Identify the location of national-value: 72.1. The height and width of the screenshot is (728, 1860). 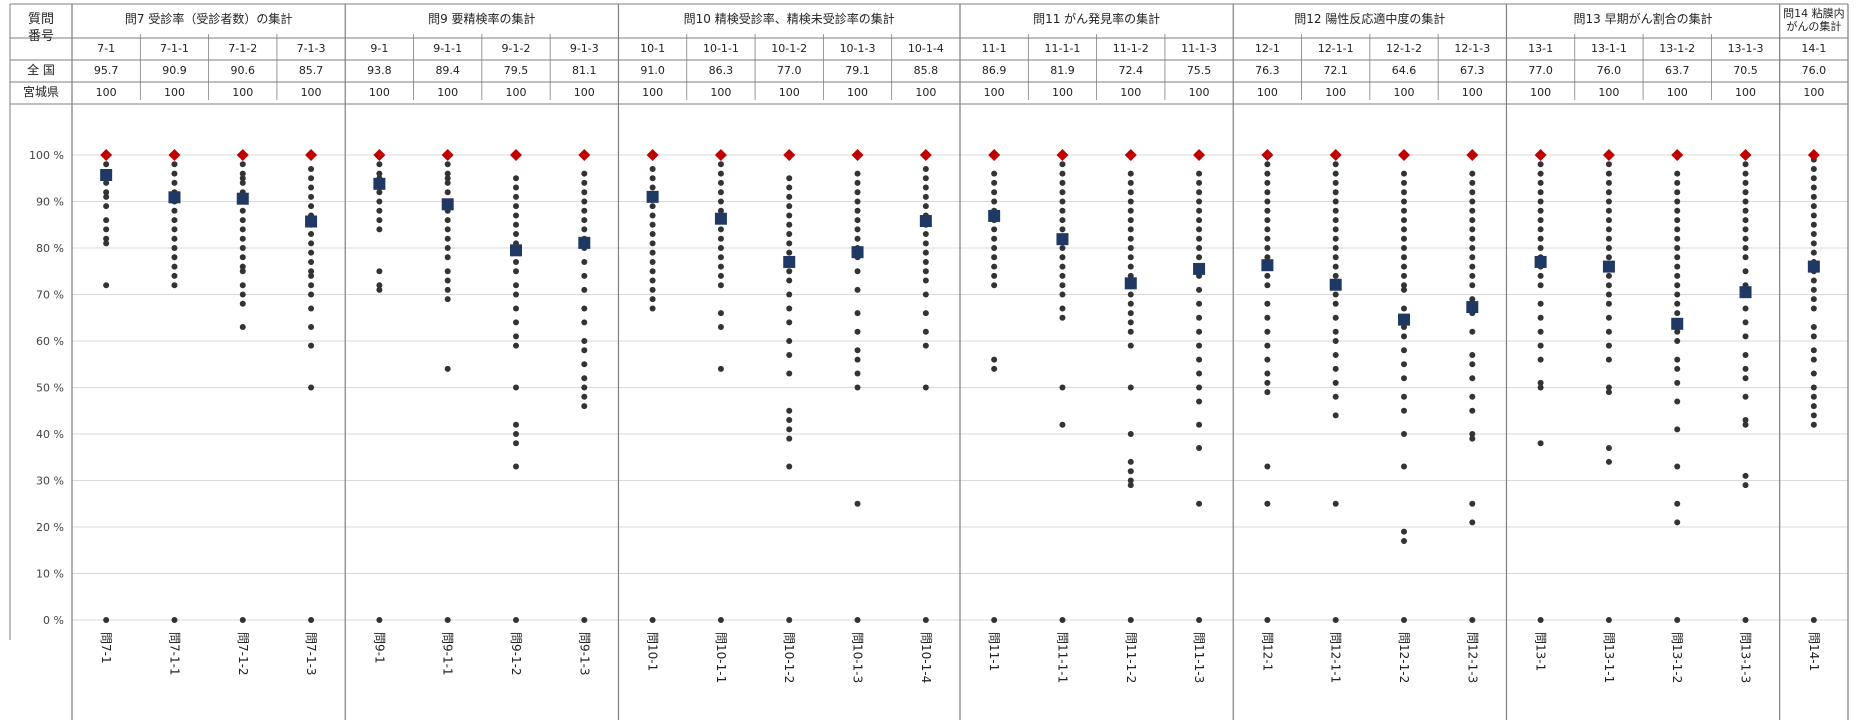
(1335, 70).